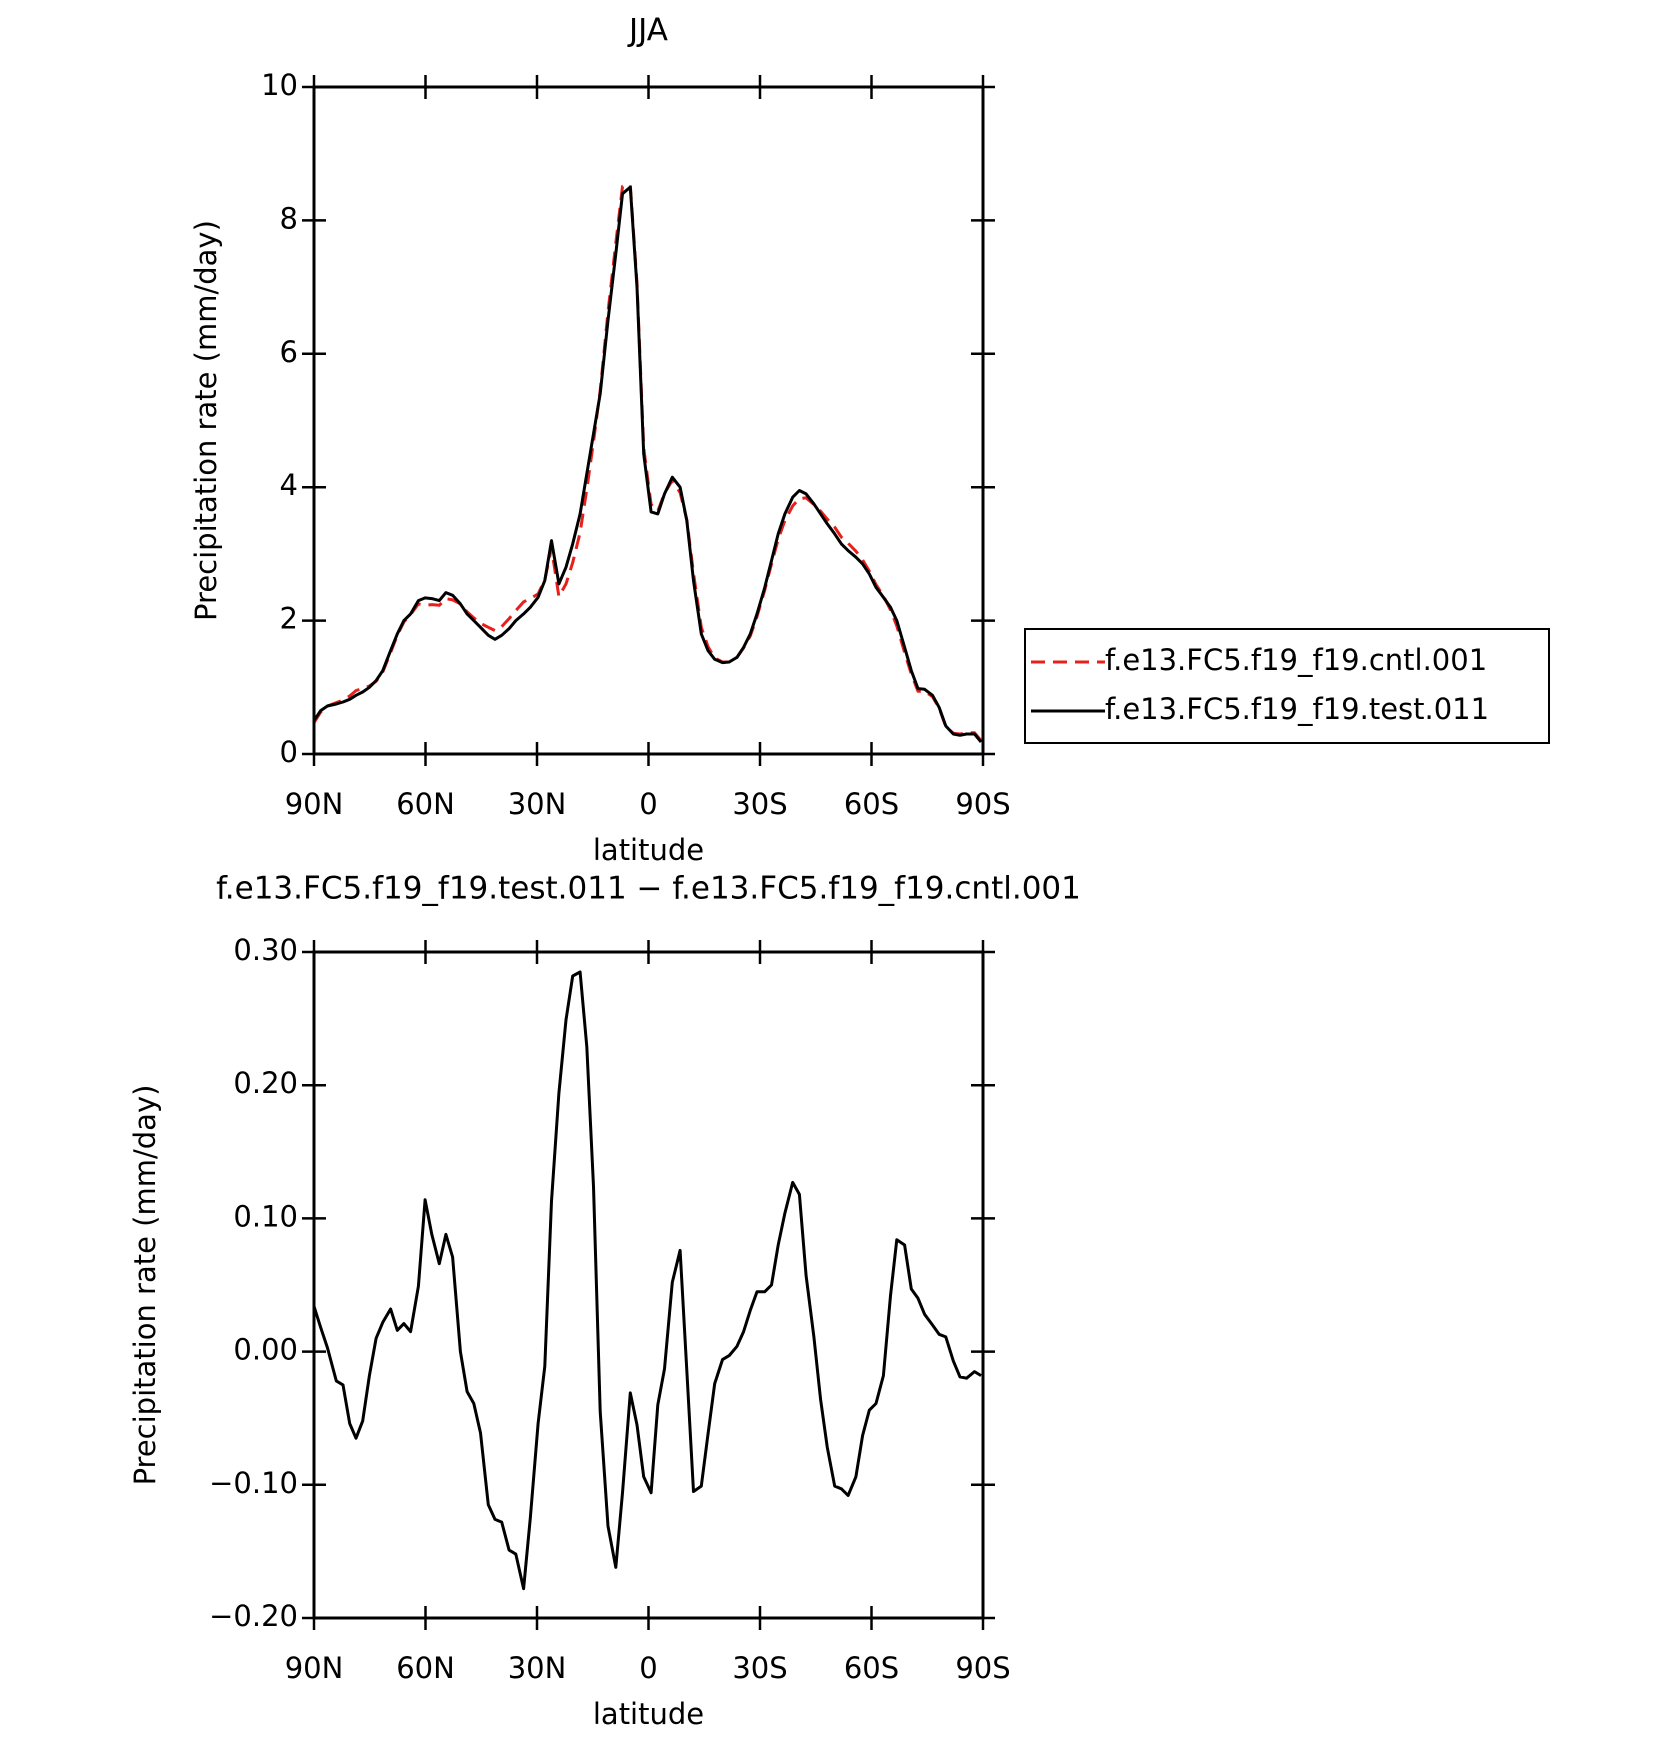 The width and height of the screenshot is (1663, 1747). Describe the element at coordinates (289, 352) in the screenshot. I see `y-tick-label: 6` at that location.